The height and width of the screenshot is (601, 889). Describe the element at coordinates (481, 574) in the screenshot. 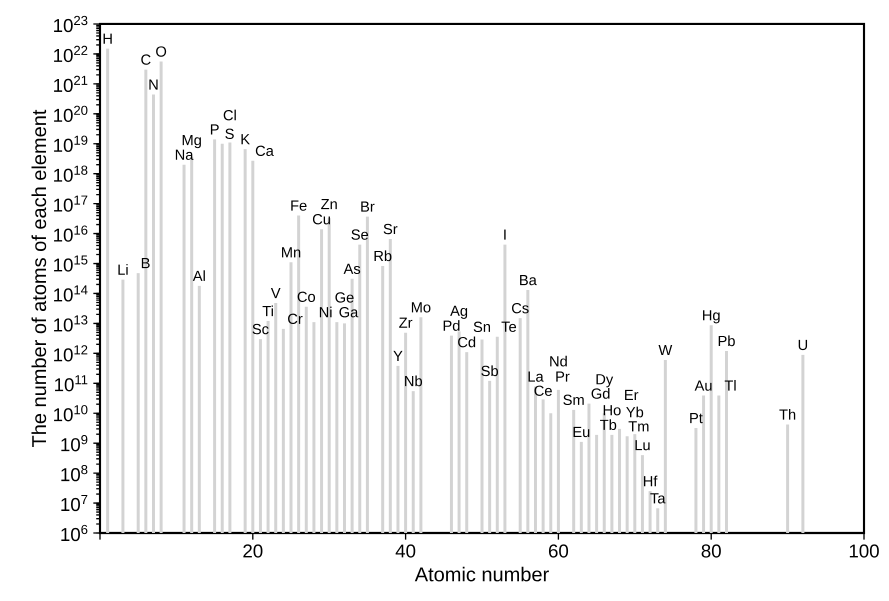

I see `x-axis-title: Atomic number` at that location.